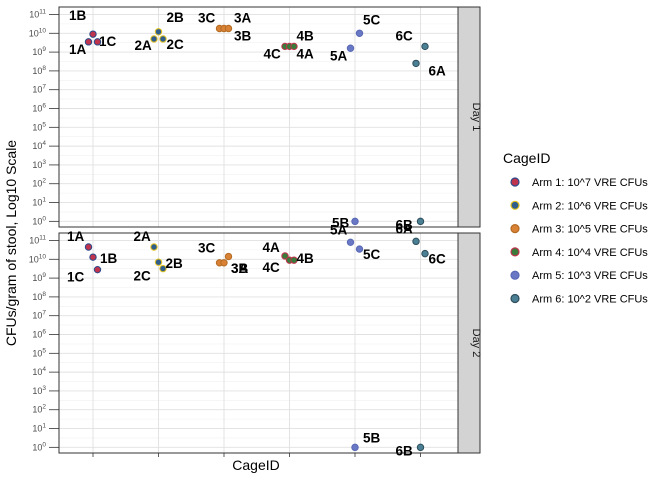  Describe the element at coordinates (476, 117) in the screenshot. I see `facet-strip-label: Day 1` at that location.